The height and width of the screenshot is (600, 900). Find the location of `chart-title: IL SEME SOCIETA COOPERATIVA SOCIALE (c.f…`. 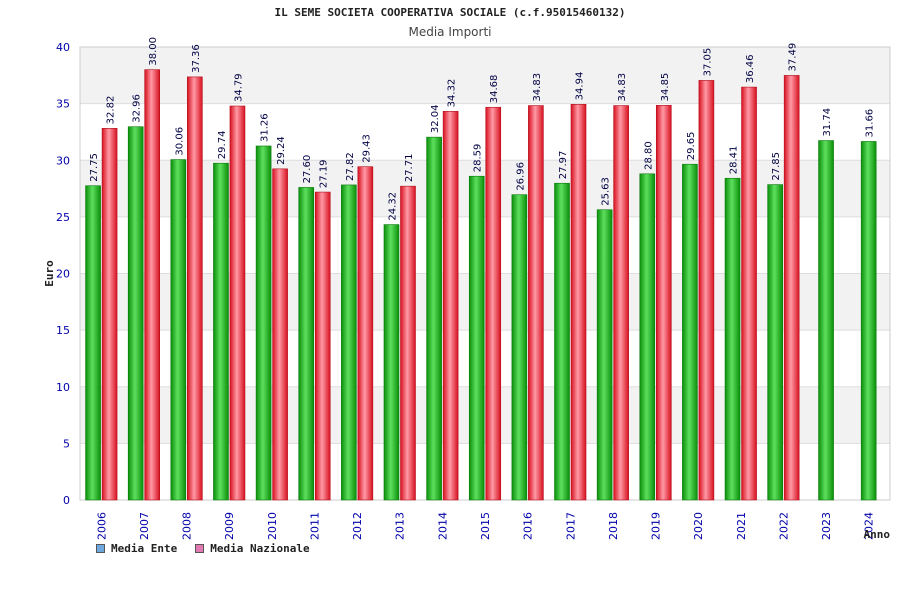

chart-title: IL SEME SOCIETA COOPERATIVA SOCIALE (c.f… is located at coordinates (450, 12).